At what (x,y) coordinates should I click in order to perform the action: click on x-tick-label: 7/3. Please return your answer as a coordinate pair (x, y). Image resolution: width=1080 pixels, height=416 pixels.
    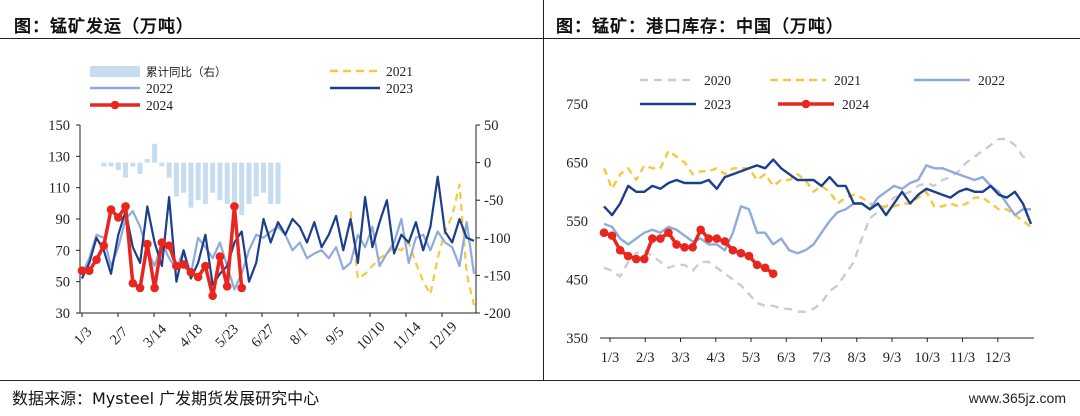
    Looking at the image, I should click on (821, 358).